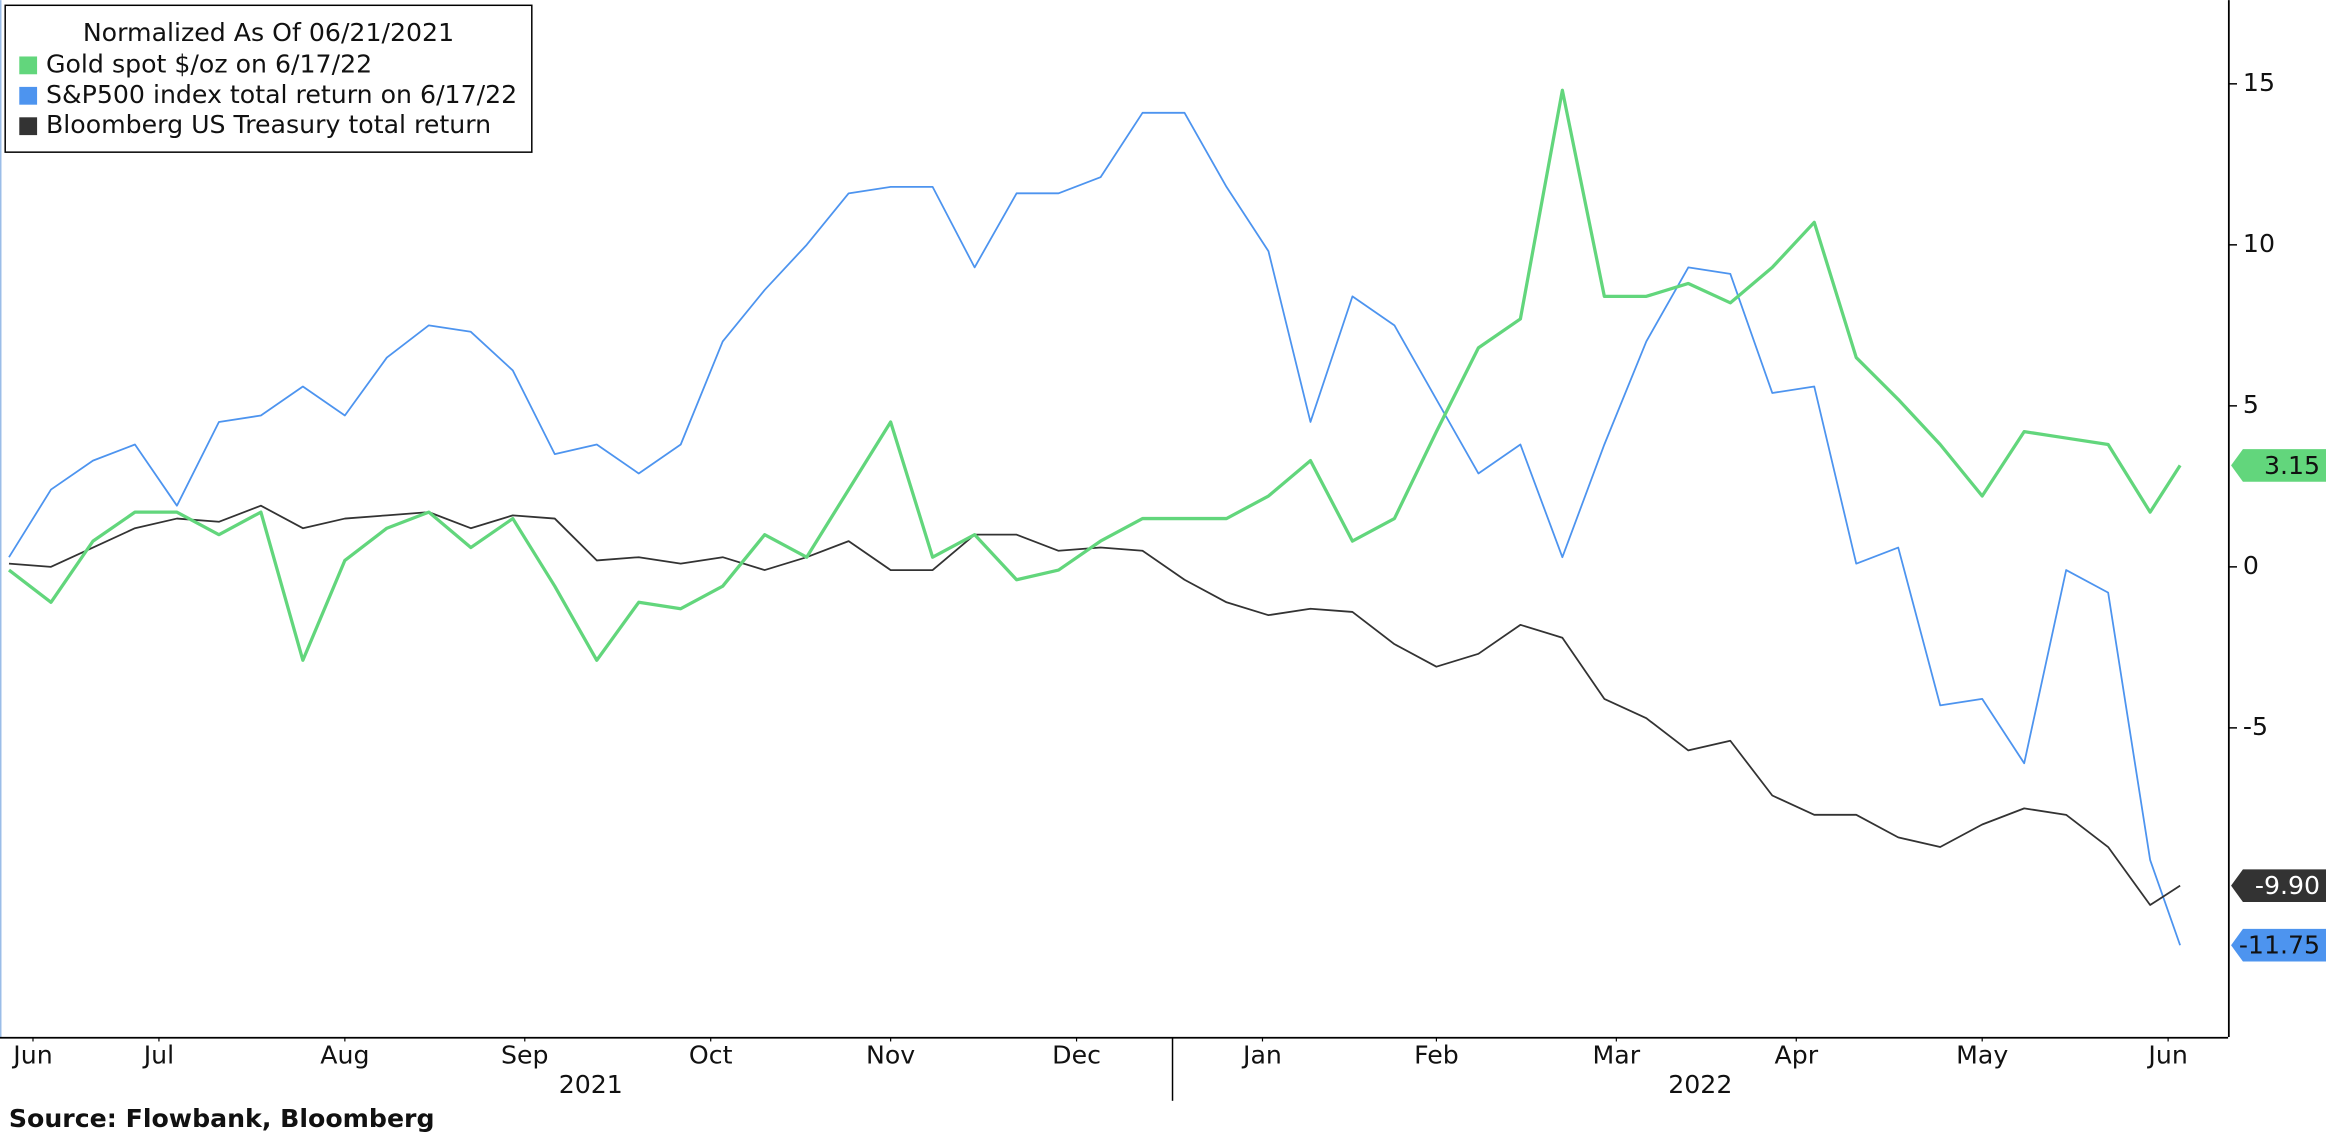  I want to click on legend-label: S&P500 index total return on 6/17/22, so click(281, 94).